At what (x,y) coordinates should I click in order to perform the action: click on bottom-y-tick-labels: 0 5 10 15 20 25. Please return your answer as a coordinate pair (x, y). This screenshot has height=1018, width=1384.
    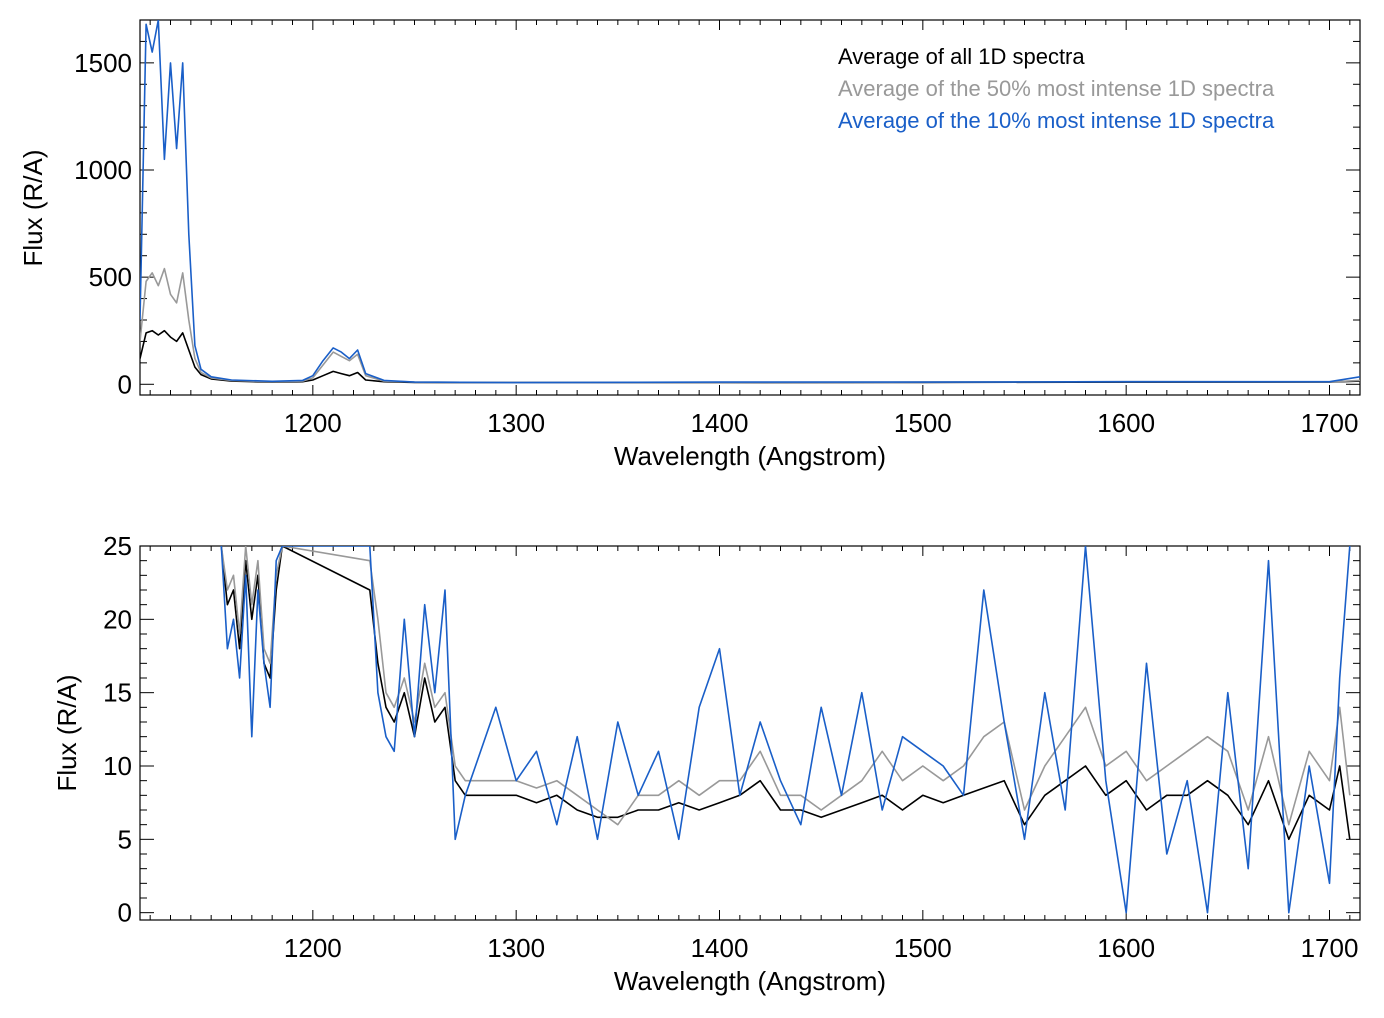
    Looking at the image, I should click on (117, 729).